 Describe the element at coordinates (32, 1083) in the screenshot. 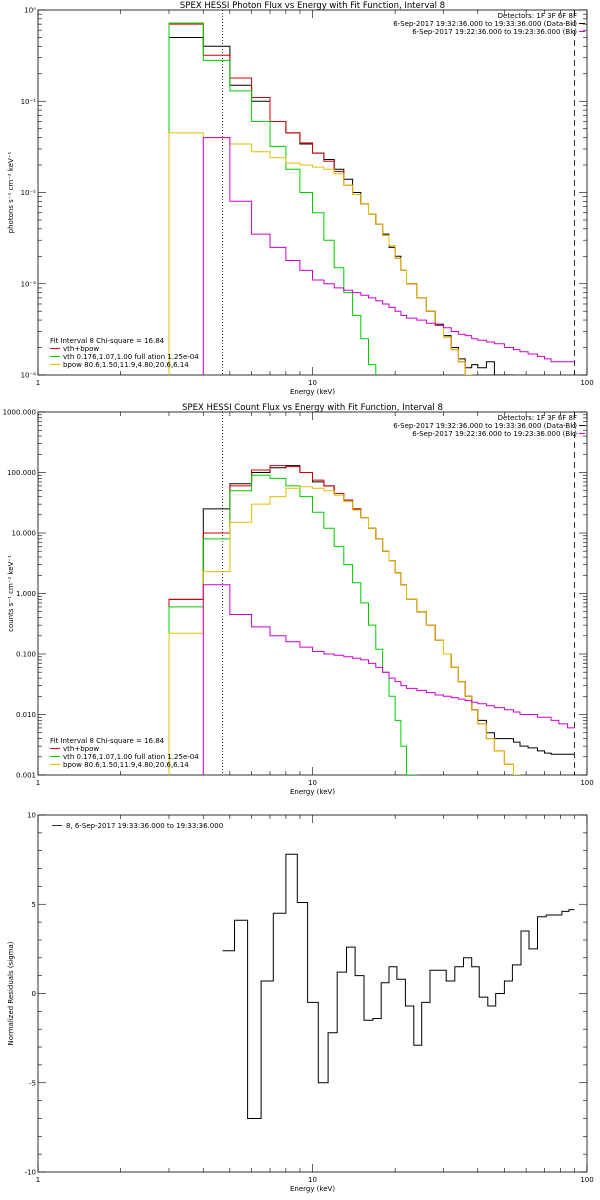

I see `y-tick-label: -5` at that location.